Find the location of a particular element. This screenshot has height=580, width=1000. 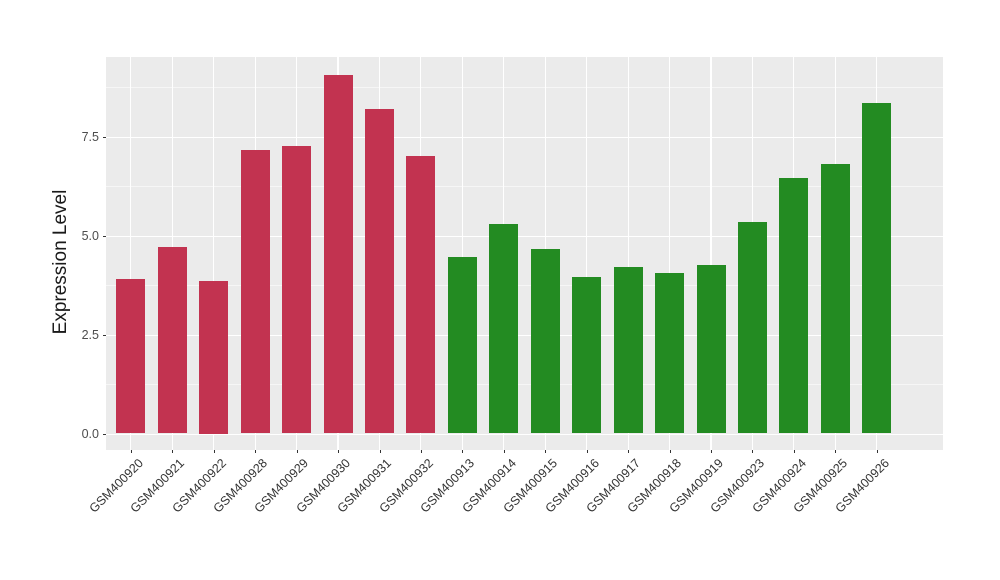

bar-GSM400929 is located at coordinates (297, 290).